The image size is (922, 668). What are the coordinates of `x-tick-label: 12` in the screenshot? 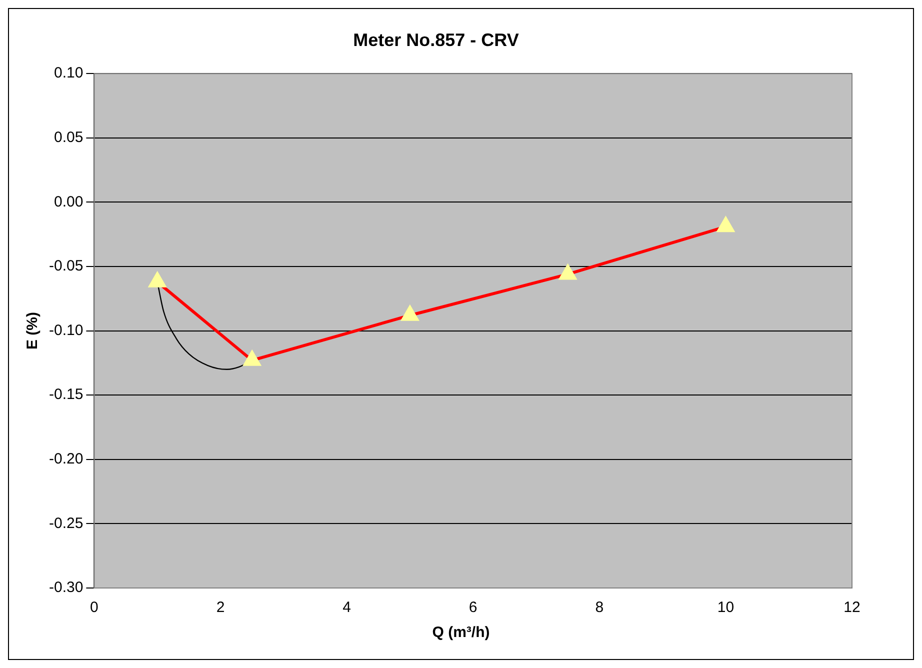 It's located at (852, 607).